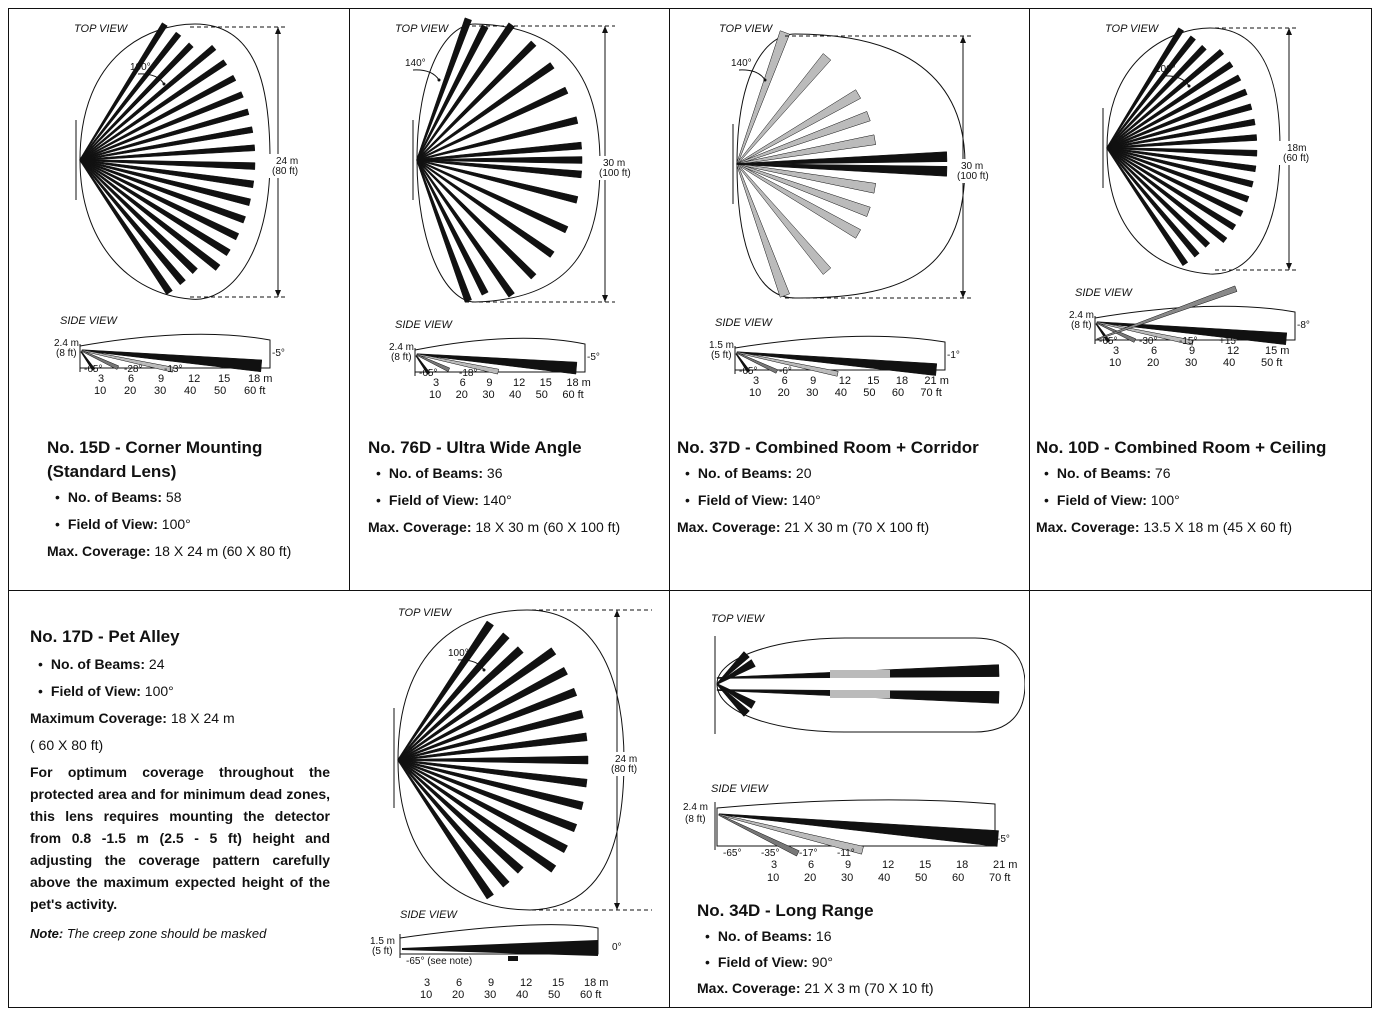  What do you see at coordinates (593, 357) in the screenshot?
I see `side-angle-label: -5°` at bounding box center [593, 357].